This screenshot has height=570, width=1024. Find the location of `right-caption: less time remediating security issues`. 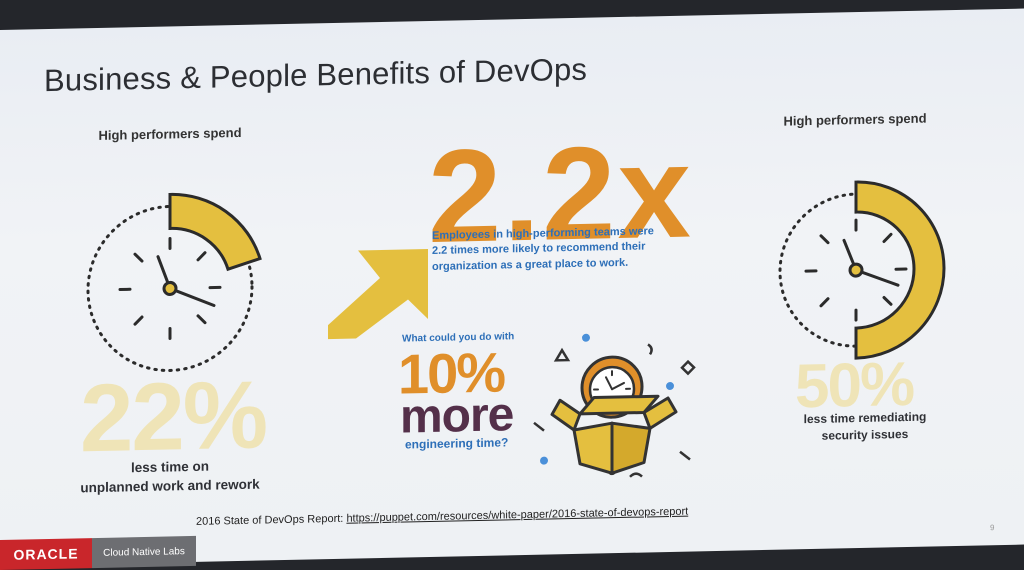

right-caption: less time remediating security issues is located at coordinates (865, 427).